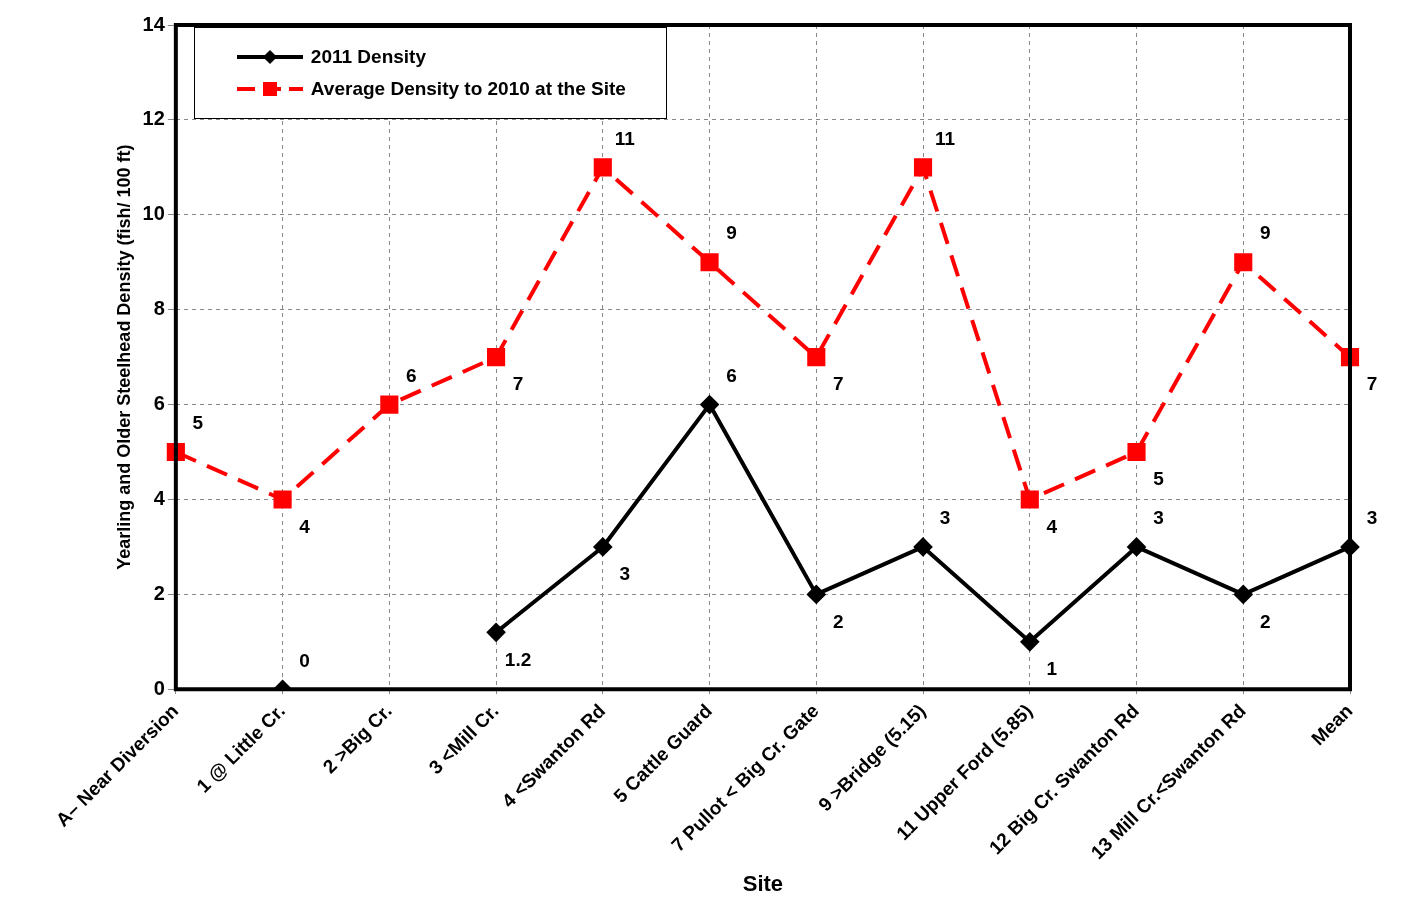  What do you see at coordinates (368, 57) in the screenshot?
I see `legend-label: 2011 Density` at bounding box center [368, 57].